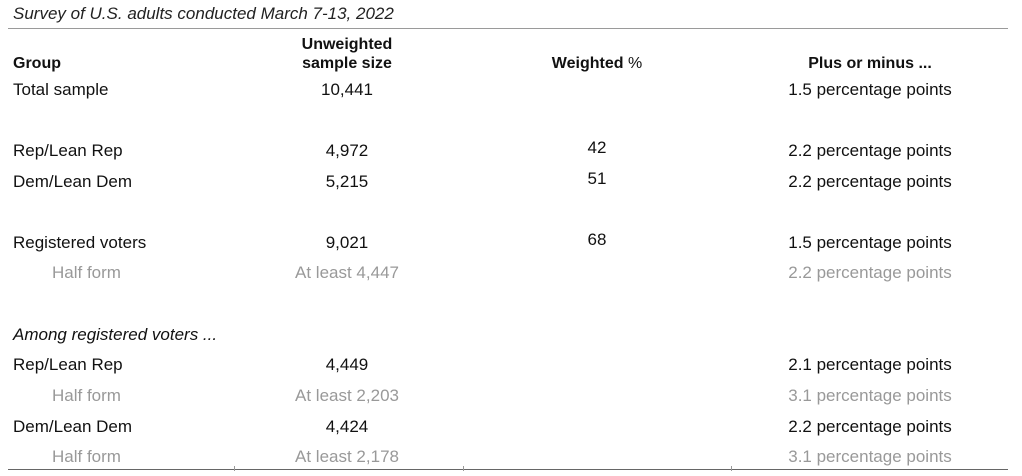 The image size is (1022, 476). Describe the element at coordinates (347, 181) in the screenshot. I see `row-sample-size: 5,215` at that location.